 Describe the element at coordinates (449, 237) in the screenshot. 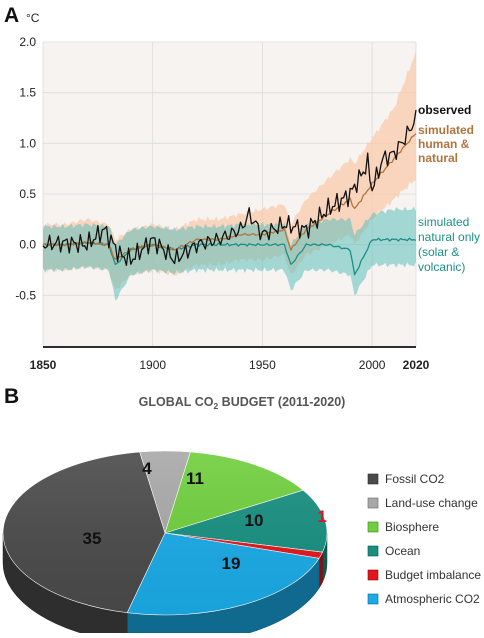

I see `series-label-natural-line-2: natural only` at that location.